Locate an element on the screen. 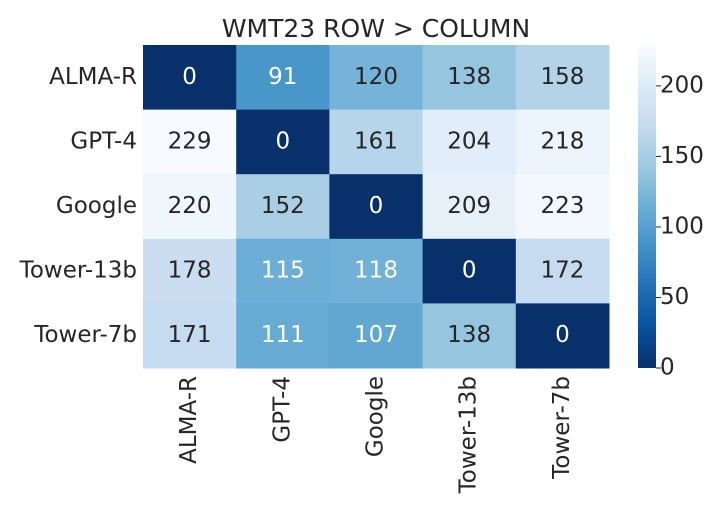 This screenshot has width=720, height=519. cell-label: 229 is located at coordinates (190, 141).